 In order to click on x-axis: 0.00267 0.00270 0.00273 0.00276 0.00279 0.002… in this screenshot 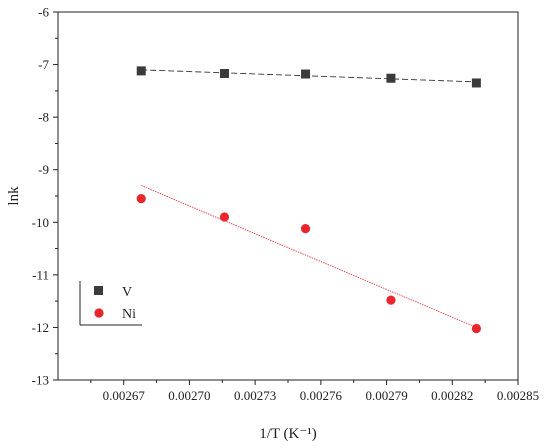, I will do `click(314, 391)`.